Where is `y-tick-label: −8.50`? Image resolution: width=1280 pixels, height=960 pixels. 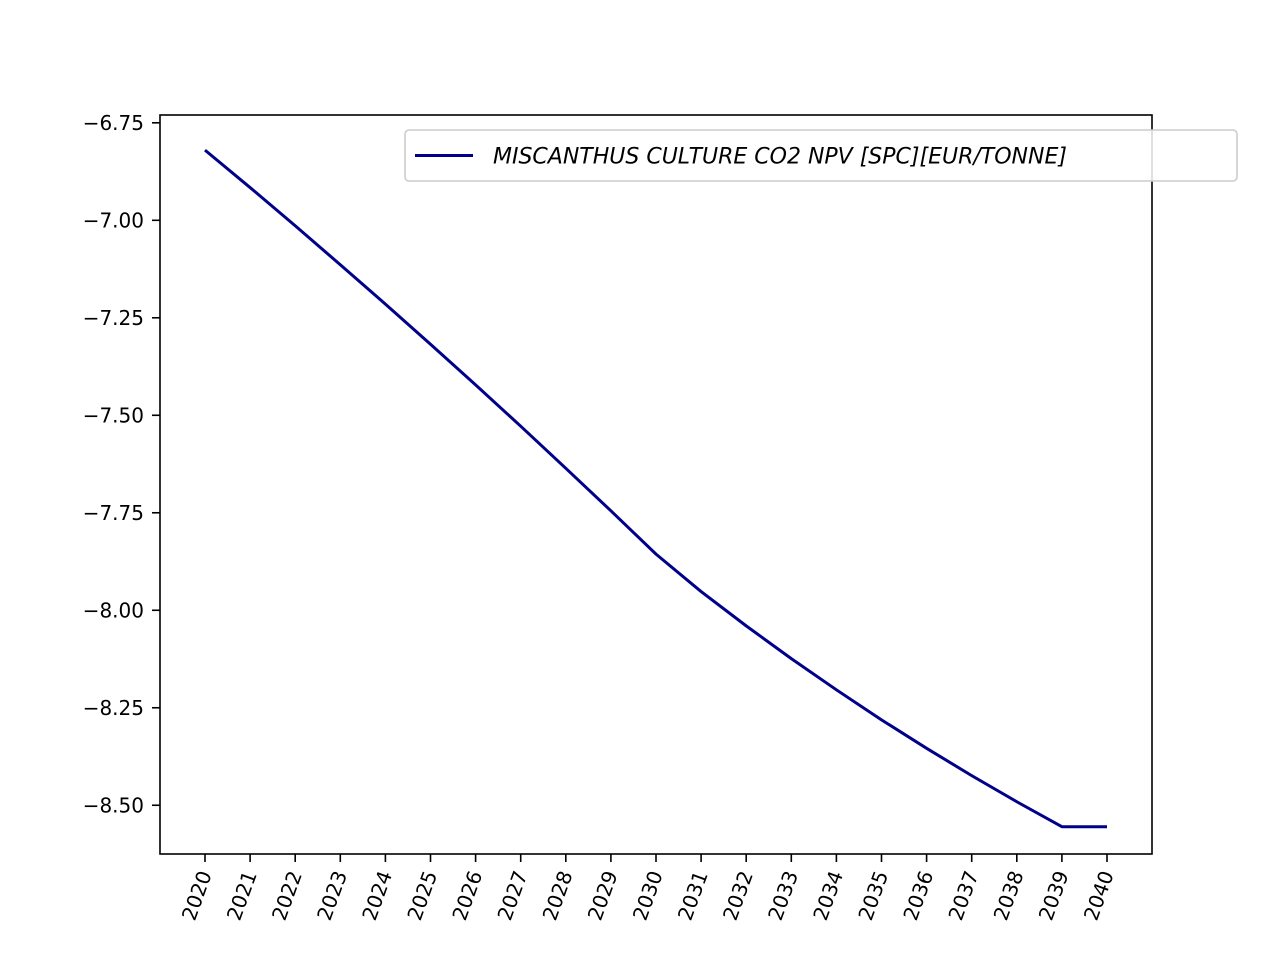
y-tick-label: −8.50 is located at coordinates (113, 805).